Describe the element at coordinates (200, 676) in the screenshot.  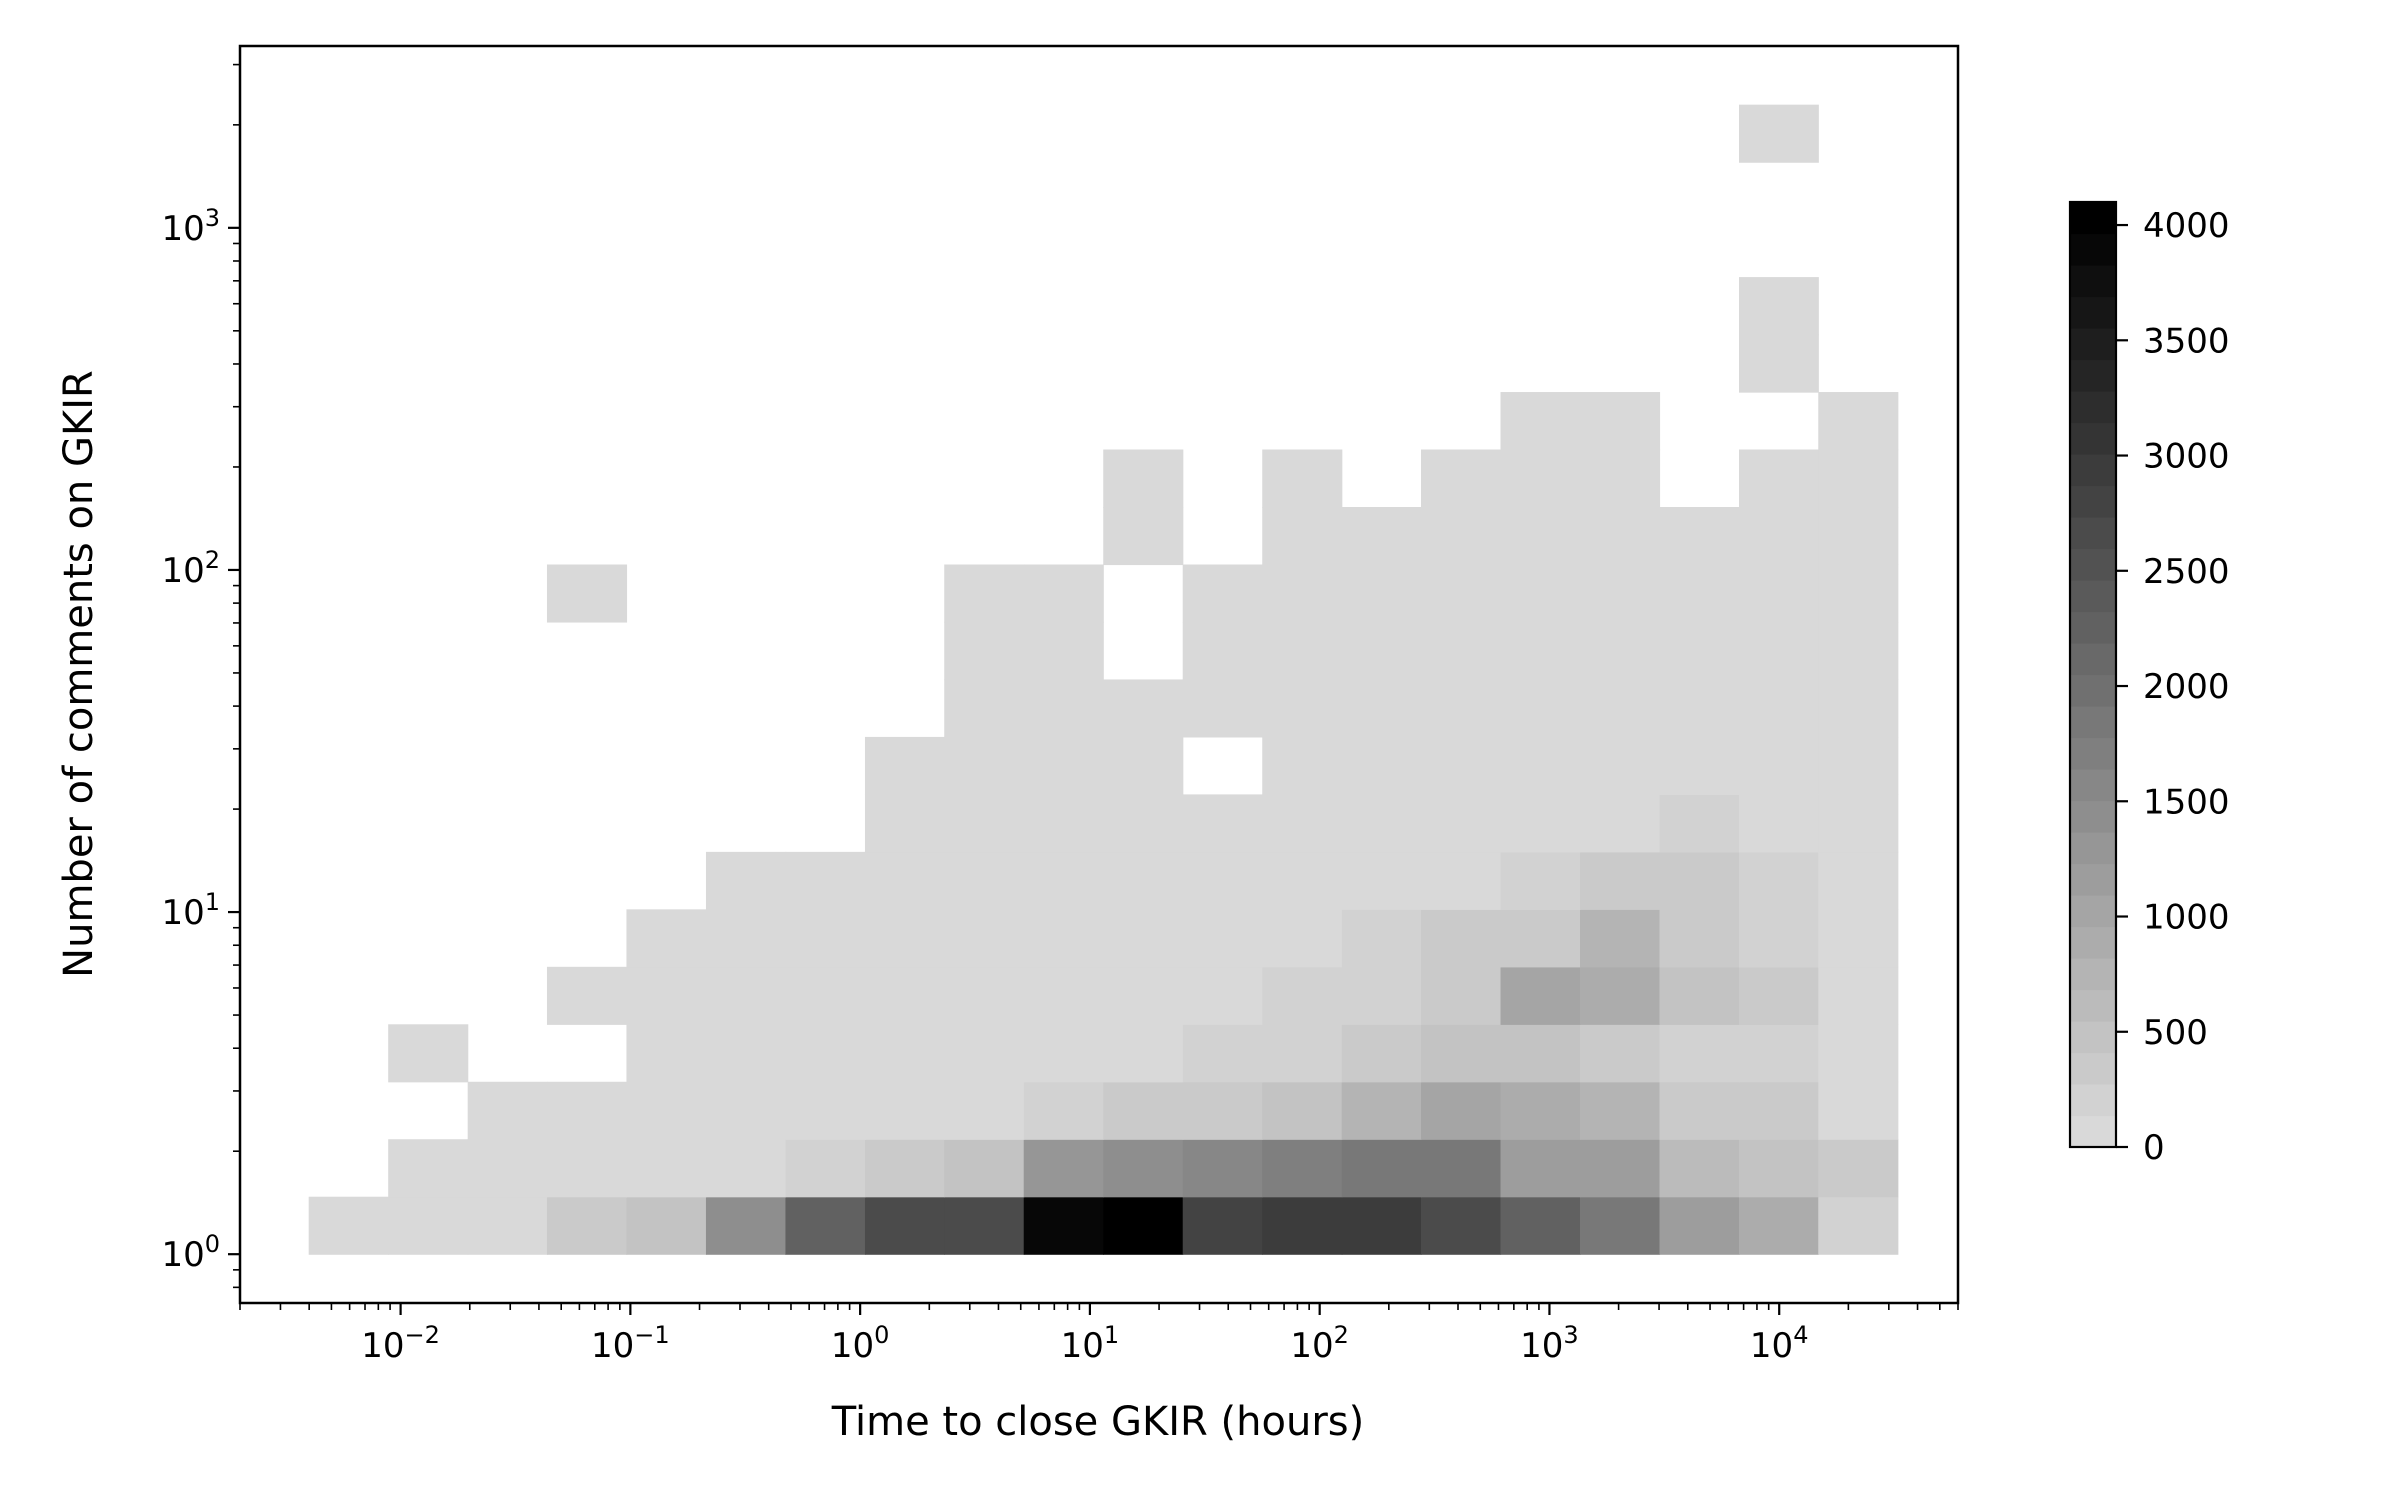
I see `y-axis-ticks: 10⁰ 10¹ 10² 10³` at that location.